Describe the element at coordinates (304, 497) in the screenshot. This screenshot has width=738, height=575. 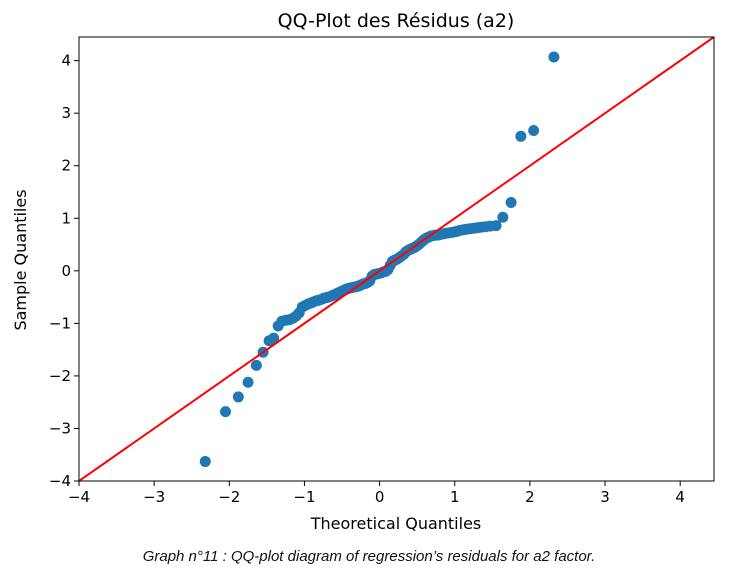
I see `x-tick-label: −1` at that location.